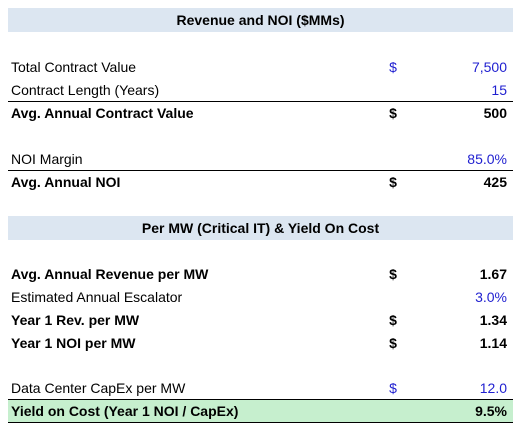 The image size is (515, 432). Describe the element at coordinates (260, 343) in the screenshot. I see `row: Year 1 NOI per MW $ 1.14` at that location.